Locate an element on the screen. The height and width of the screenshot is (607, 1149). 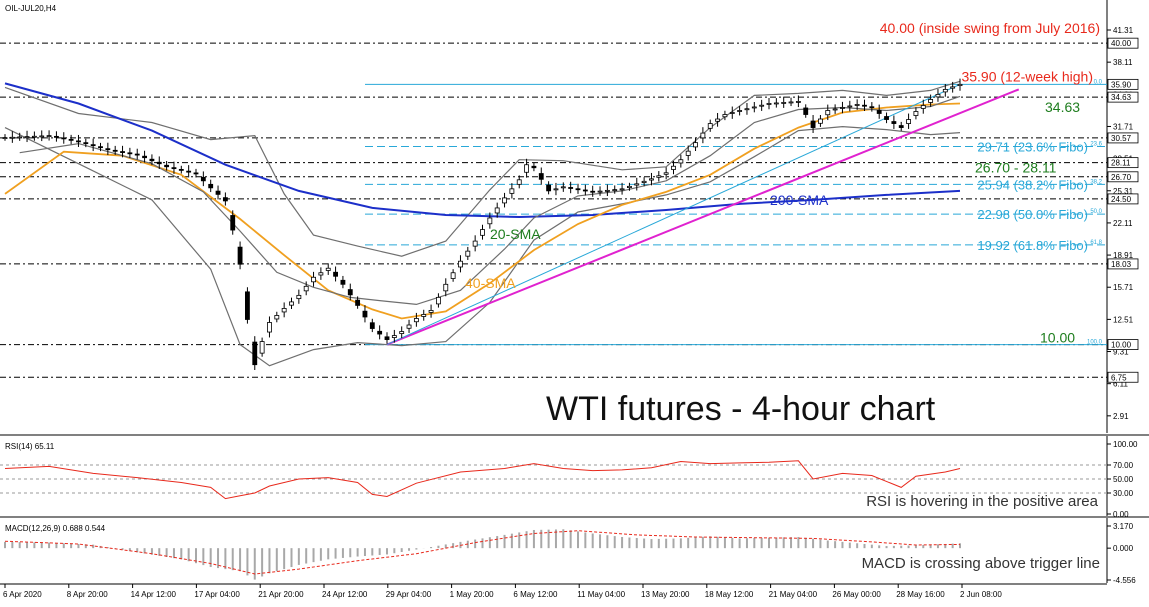
time-tick-label: 21 May 04:00 is located at coordinates (793, 594).